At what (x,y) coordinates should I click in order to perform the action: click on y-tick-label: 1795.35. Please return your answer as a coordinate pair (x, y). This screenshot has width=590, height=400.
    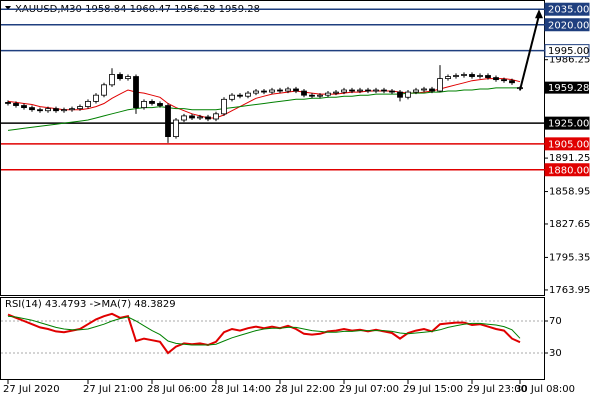
    Looking at the image, I should click on (569, 257).